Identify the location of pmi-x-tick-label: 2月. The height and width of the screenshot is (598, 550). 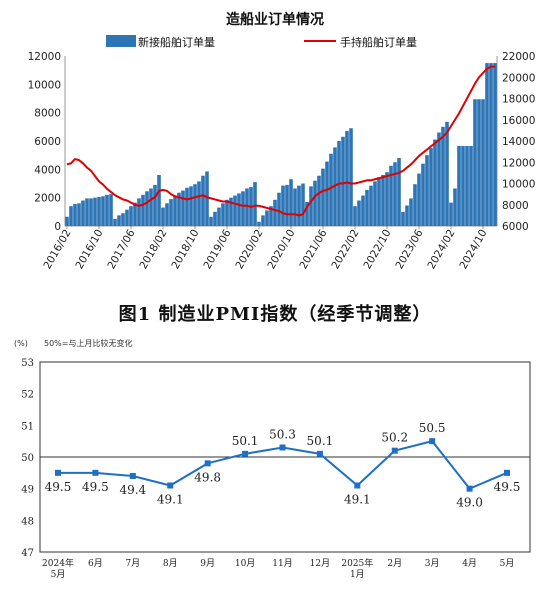
(394, 563).